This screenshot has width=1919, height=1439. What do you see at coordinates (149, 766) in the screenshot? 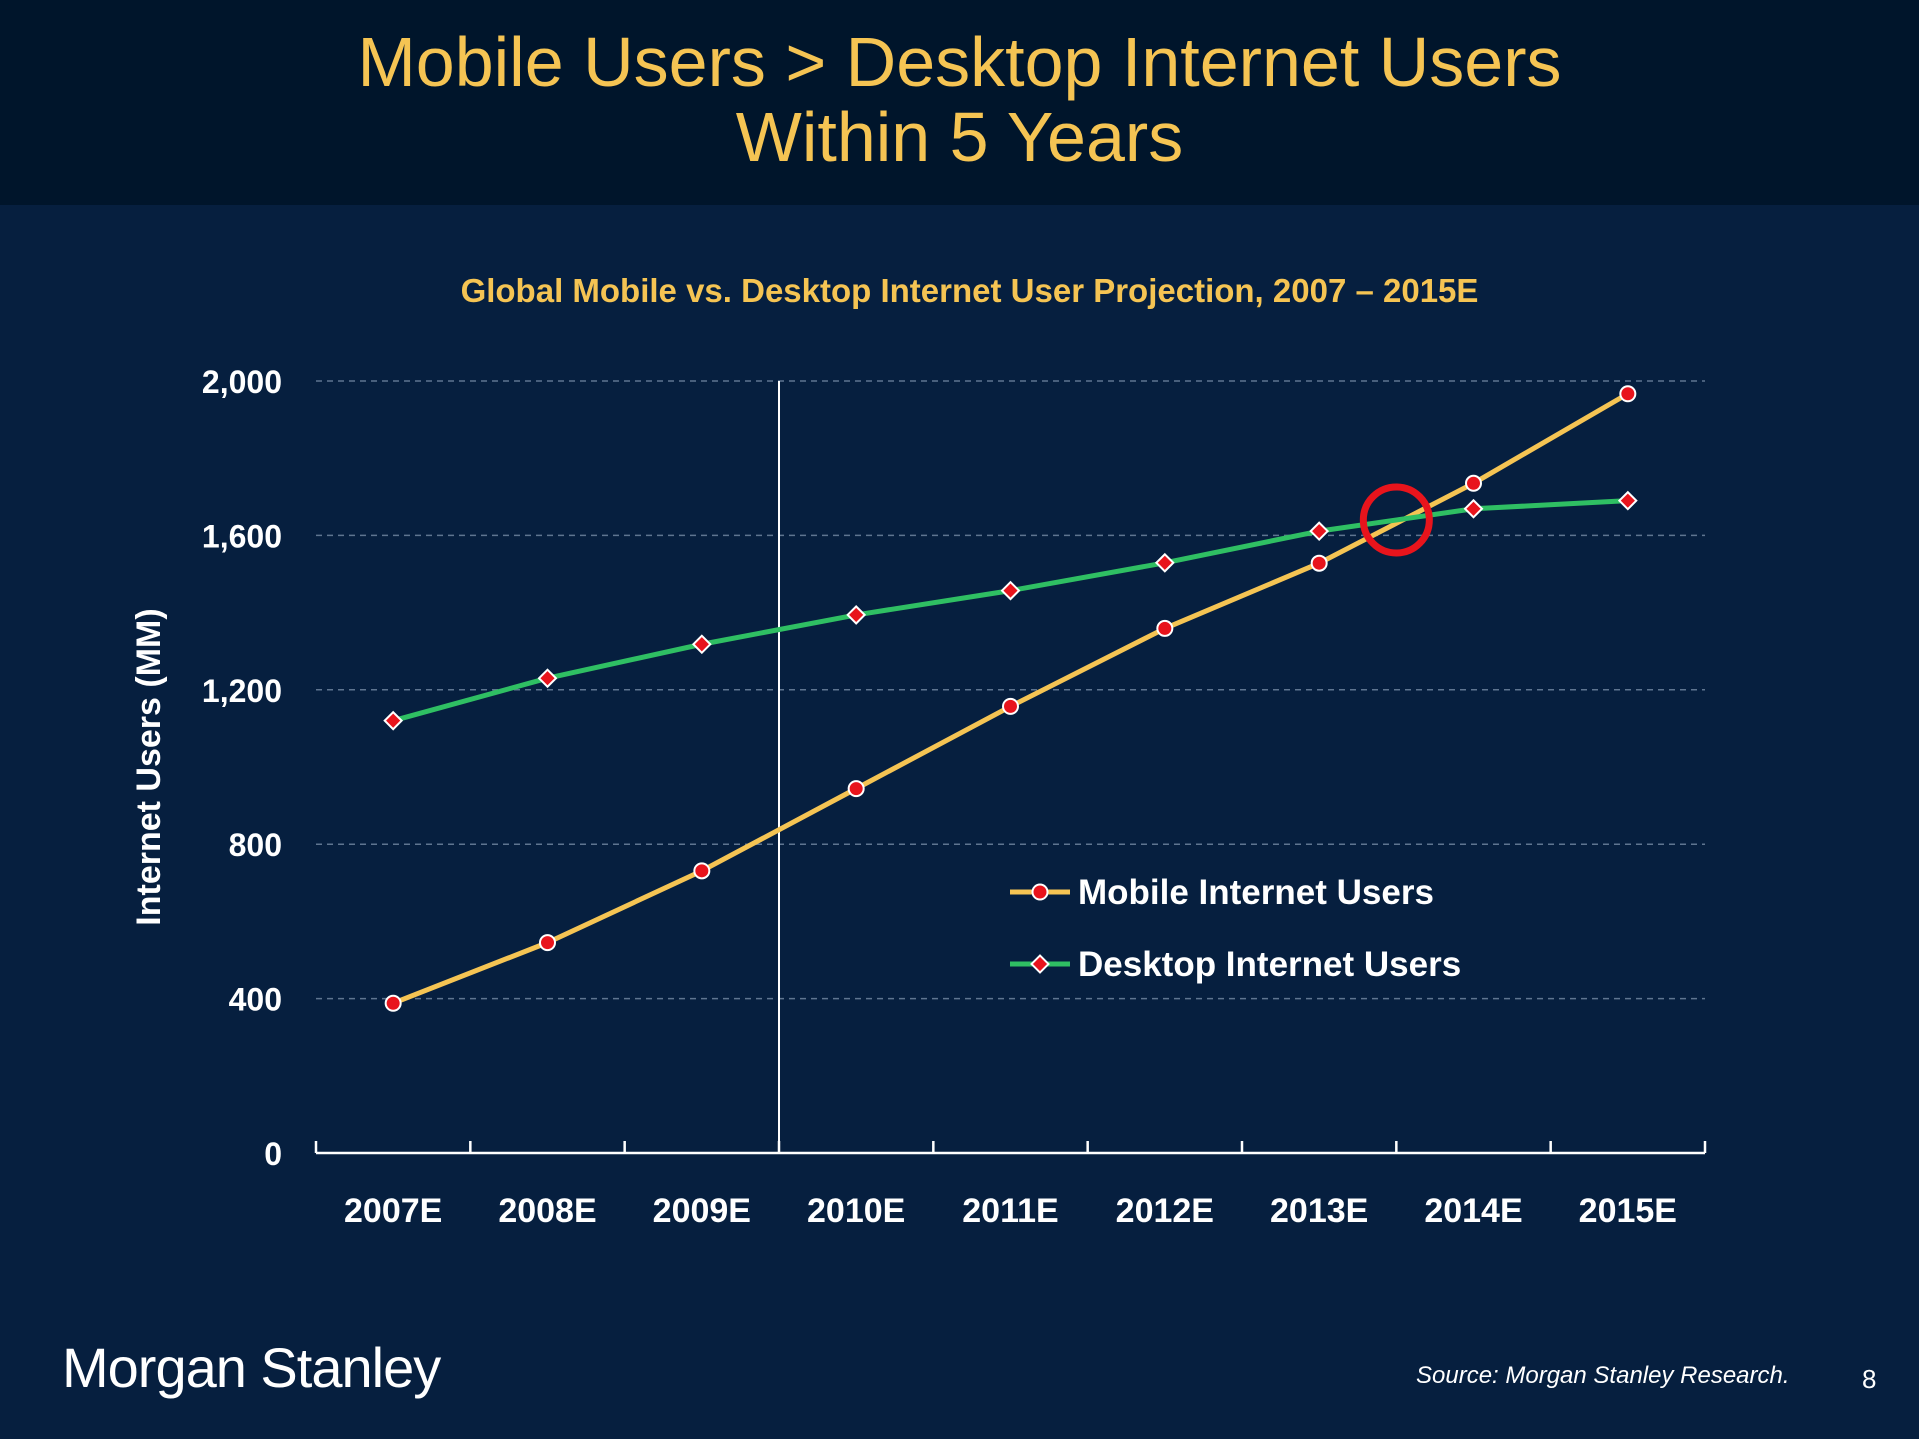
I see `y-axis-label: Internet Users (MM)` at bounding box center [149, 766].